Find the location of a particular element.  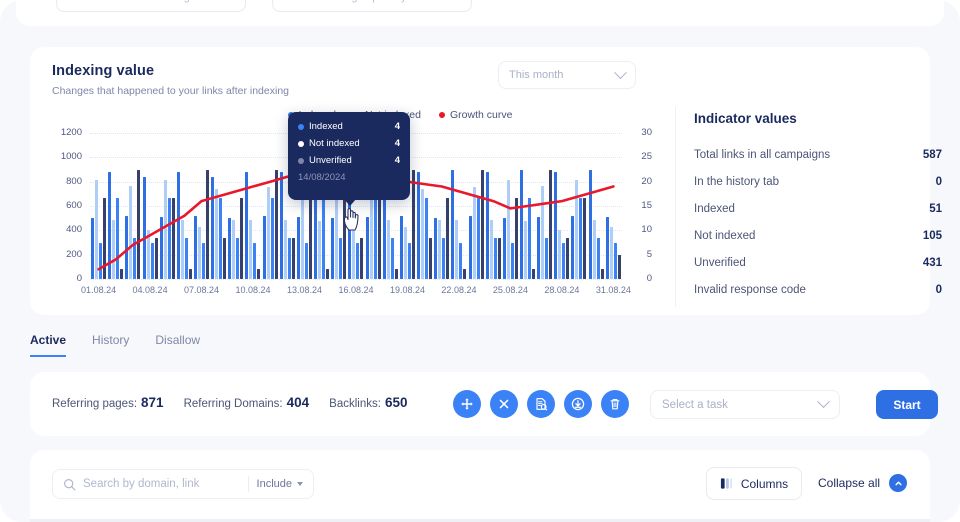

collapse-all-button: Collapse all is located at coordinates (863, 483).